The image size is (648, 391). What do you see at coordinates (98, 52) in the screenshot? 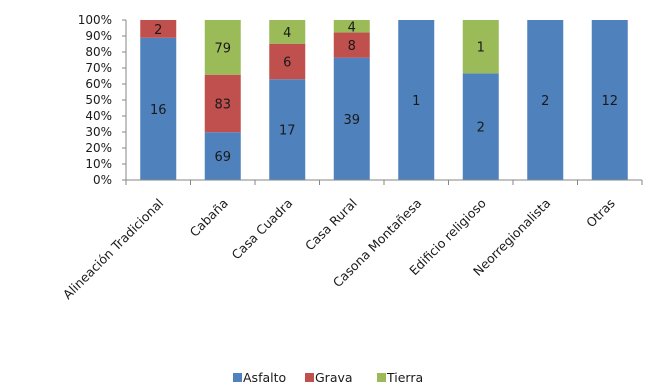
I see `y-tick-label: 80%` at bounding box center [98, 52].